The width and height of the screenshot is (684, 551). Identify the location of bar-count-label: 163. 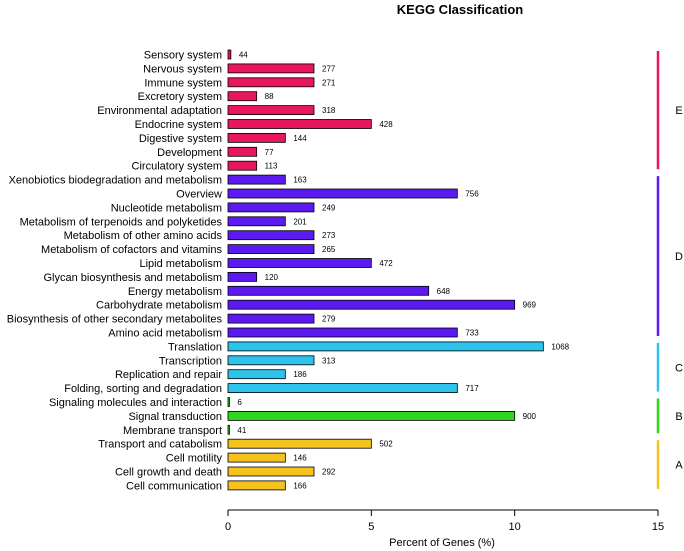
(300, 180).